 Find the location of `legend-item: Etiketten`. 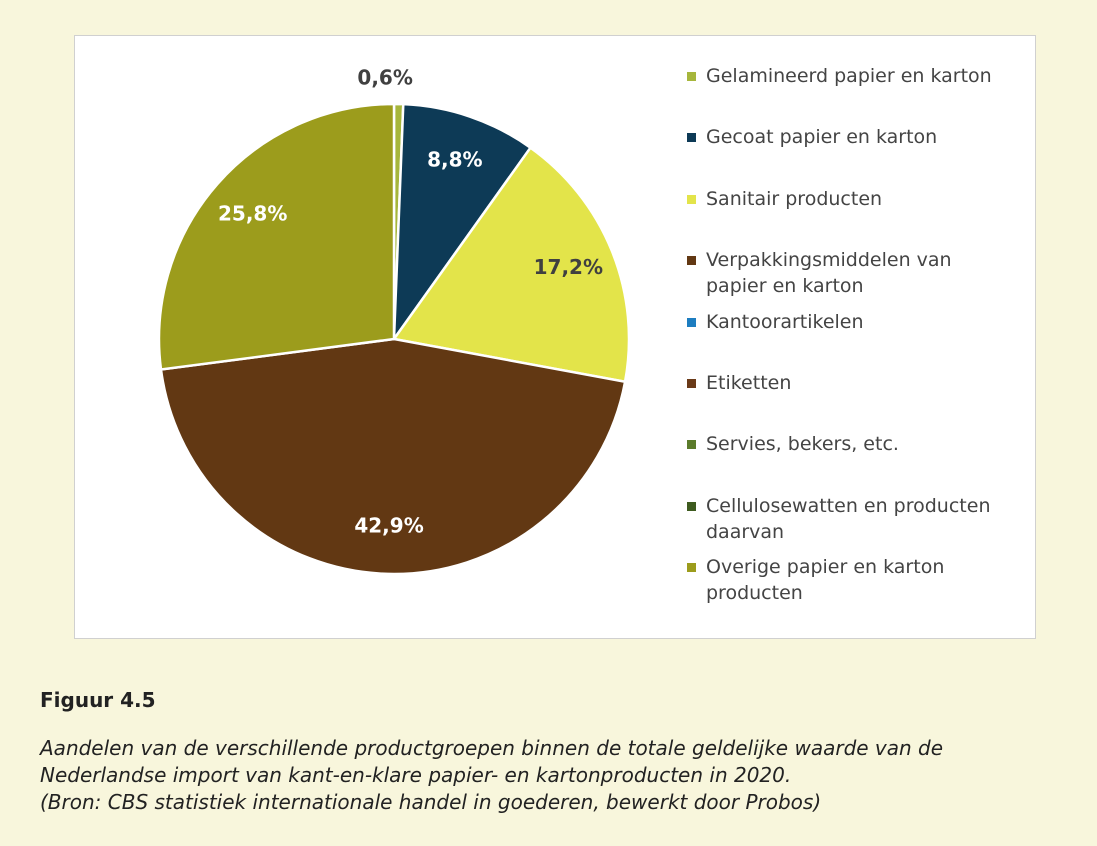

legend-item: Etiketten is located at coordinates (852, 383).